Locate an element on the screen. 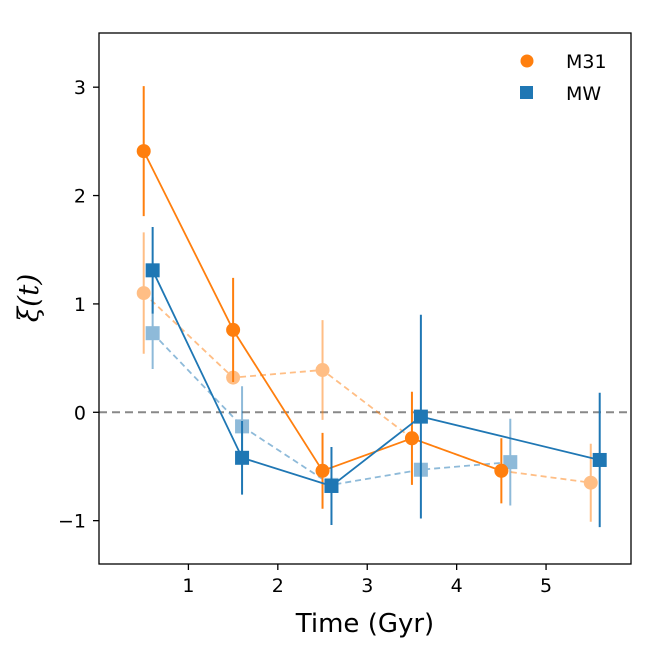  y-tick-label: 2 is located at coordinates (80, 197).